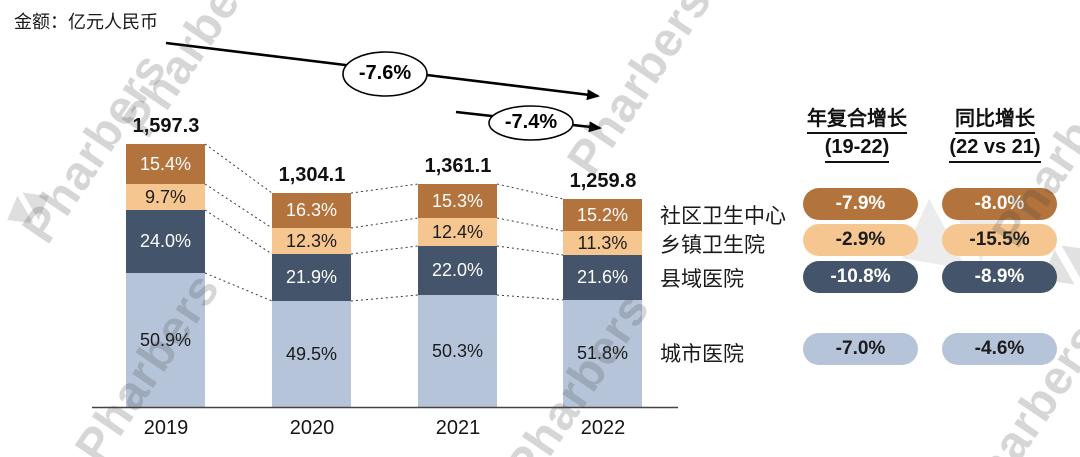  What do you see at coordinates (995, 148) in the screenshot?
I see `yoy-header-subtitle: (22 vs 21)` at bounding box center [995, 148].